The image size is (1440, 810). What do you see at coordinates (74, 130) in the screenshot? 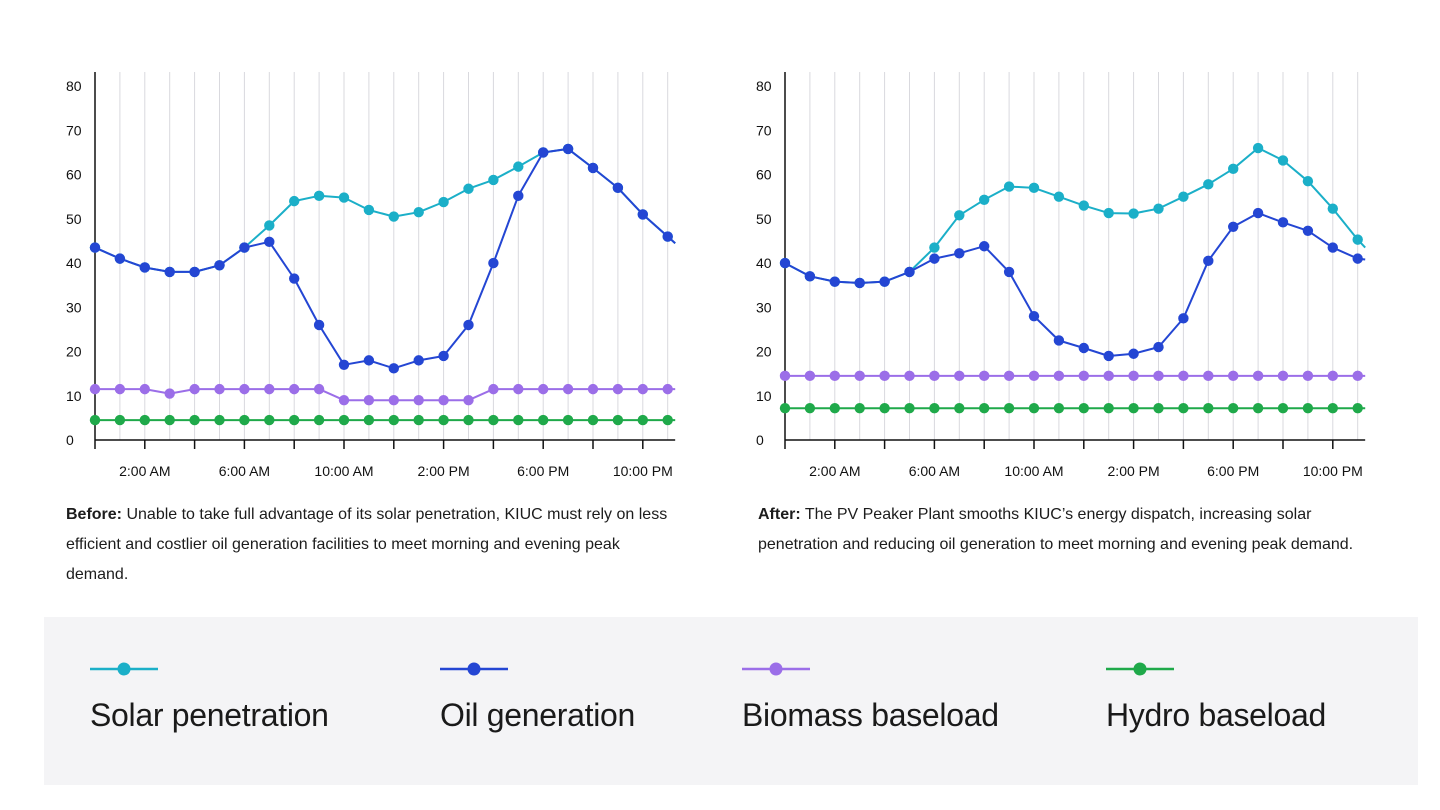
I see `y-tick-label: 70` at bounding box center [74, 130].